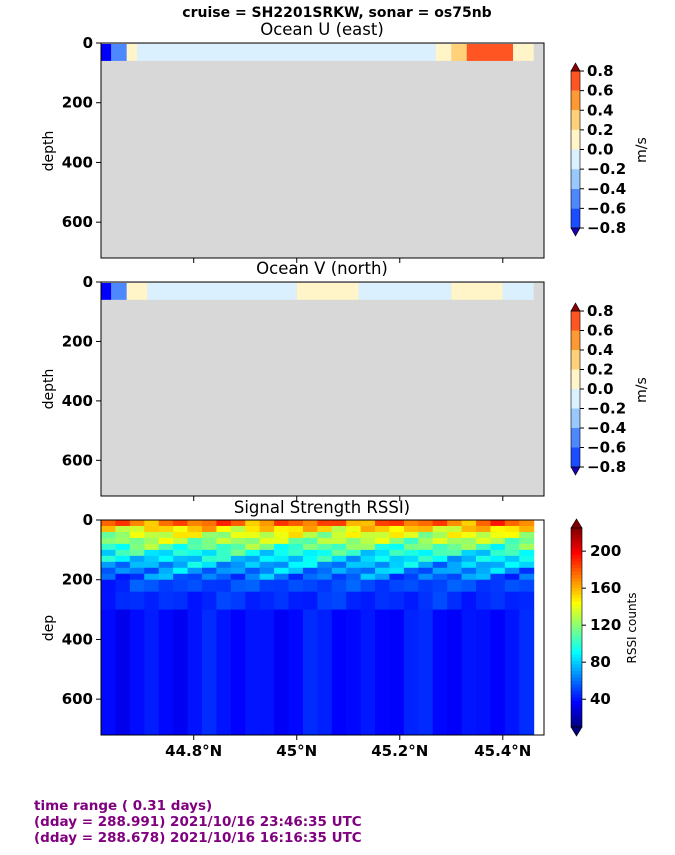  What do you see at coordinates (575, 471) in the screenshot?
I see `colorbar-extend-min` at bounding box center [575, 471].